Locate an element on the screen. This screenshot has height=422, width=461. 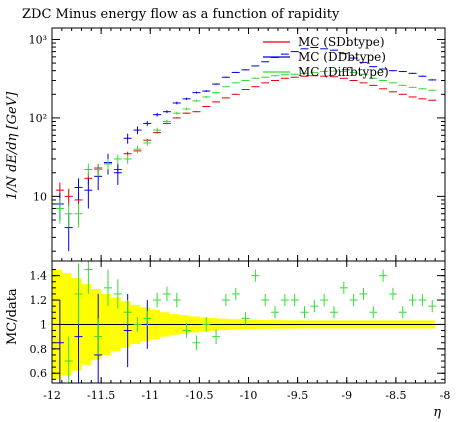
ratio-y-tick-label: 1.4 is located at coordinates (39, 276).